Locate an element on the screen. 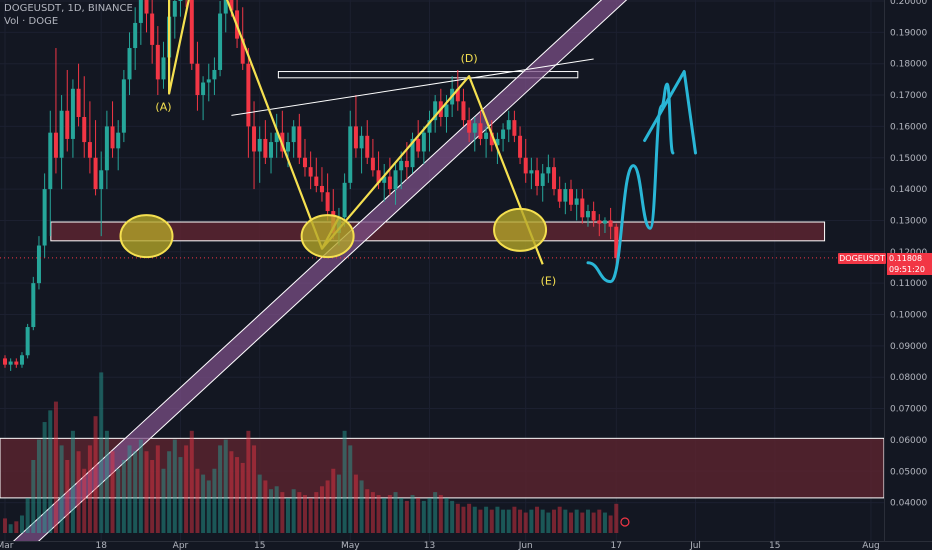 This screenshot has height=550, width=932. volume-zone is located at coordinates (442, 468).